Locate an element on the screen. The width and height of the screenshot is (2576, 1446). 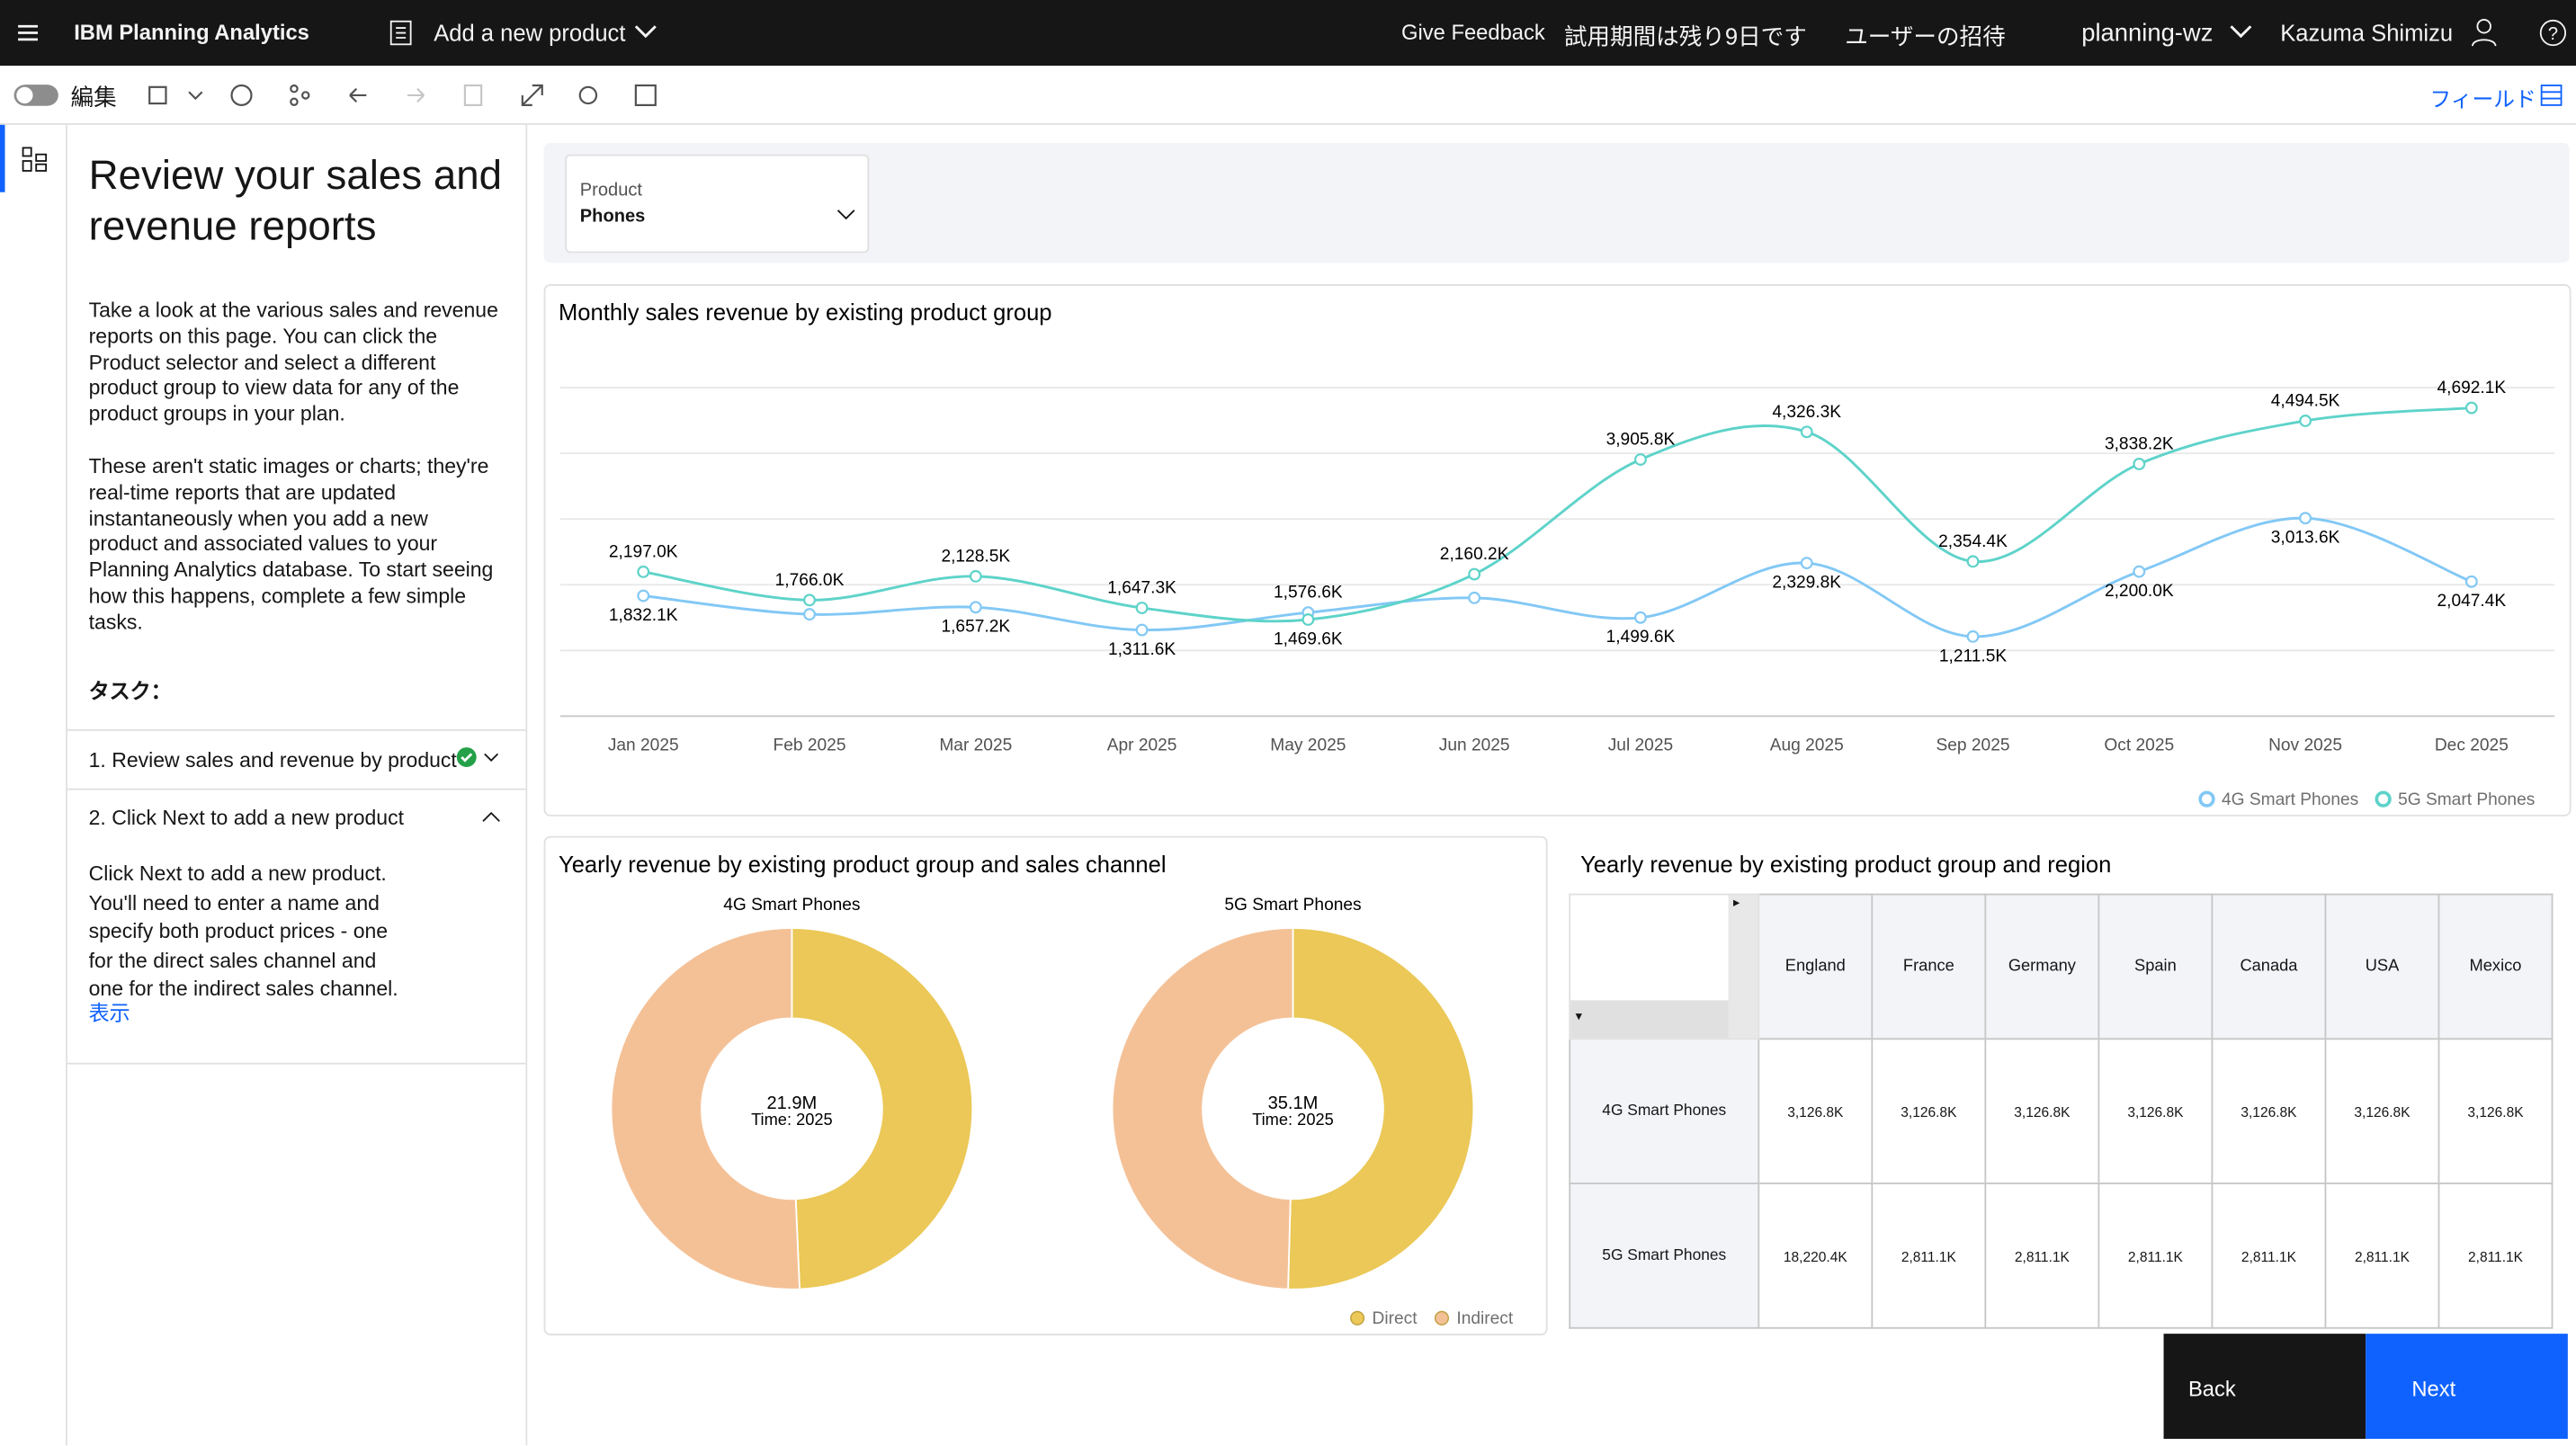
corner: ▸ ▾ is located at coordinates (1664, 966).